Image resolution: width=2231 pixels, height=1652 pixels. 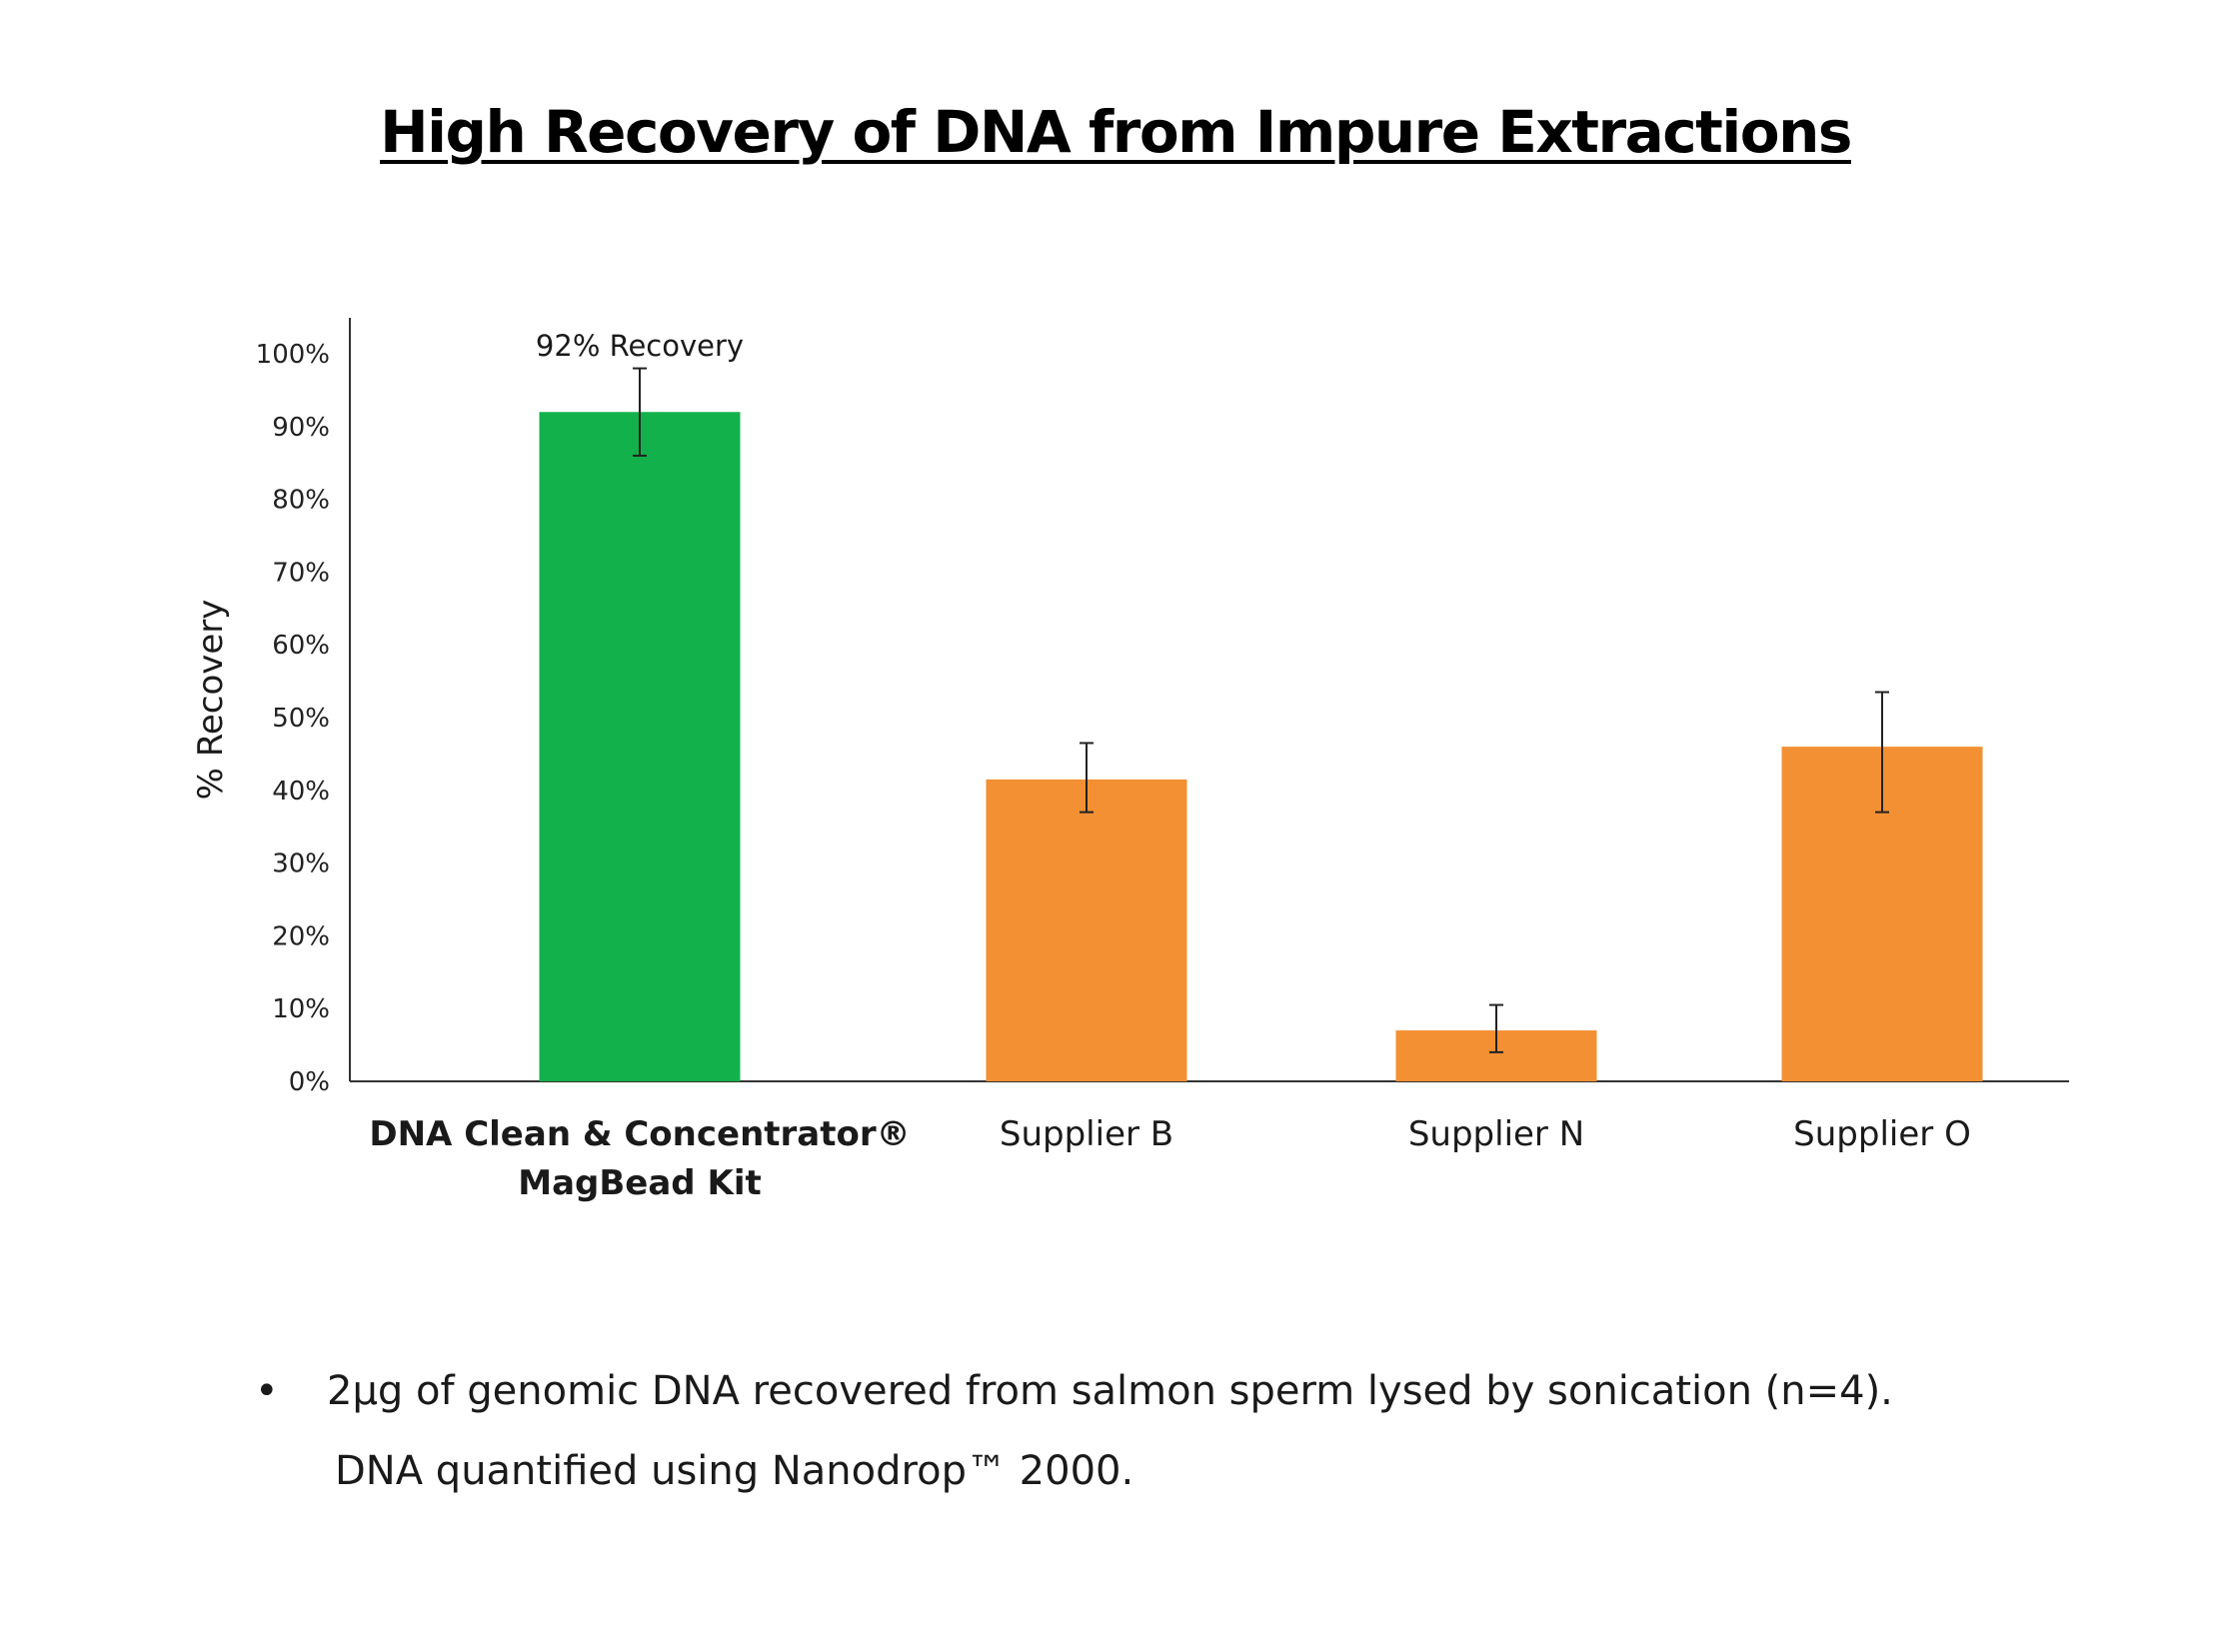 I want to click on y-tick-label: 90%, so click(x=301, y=428).